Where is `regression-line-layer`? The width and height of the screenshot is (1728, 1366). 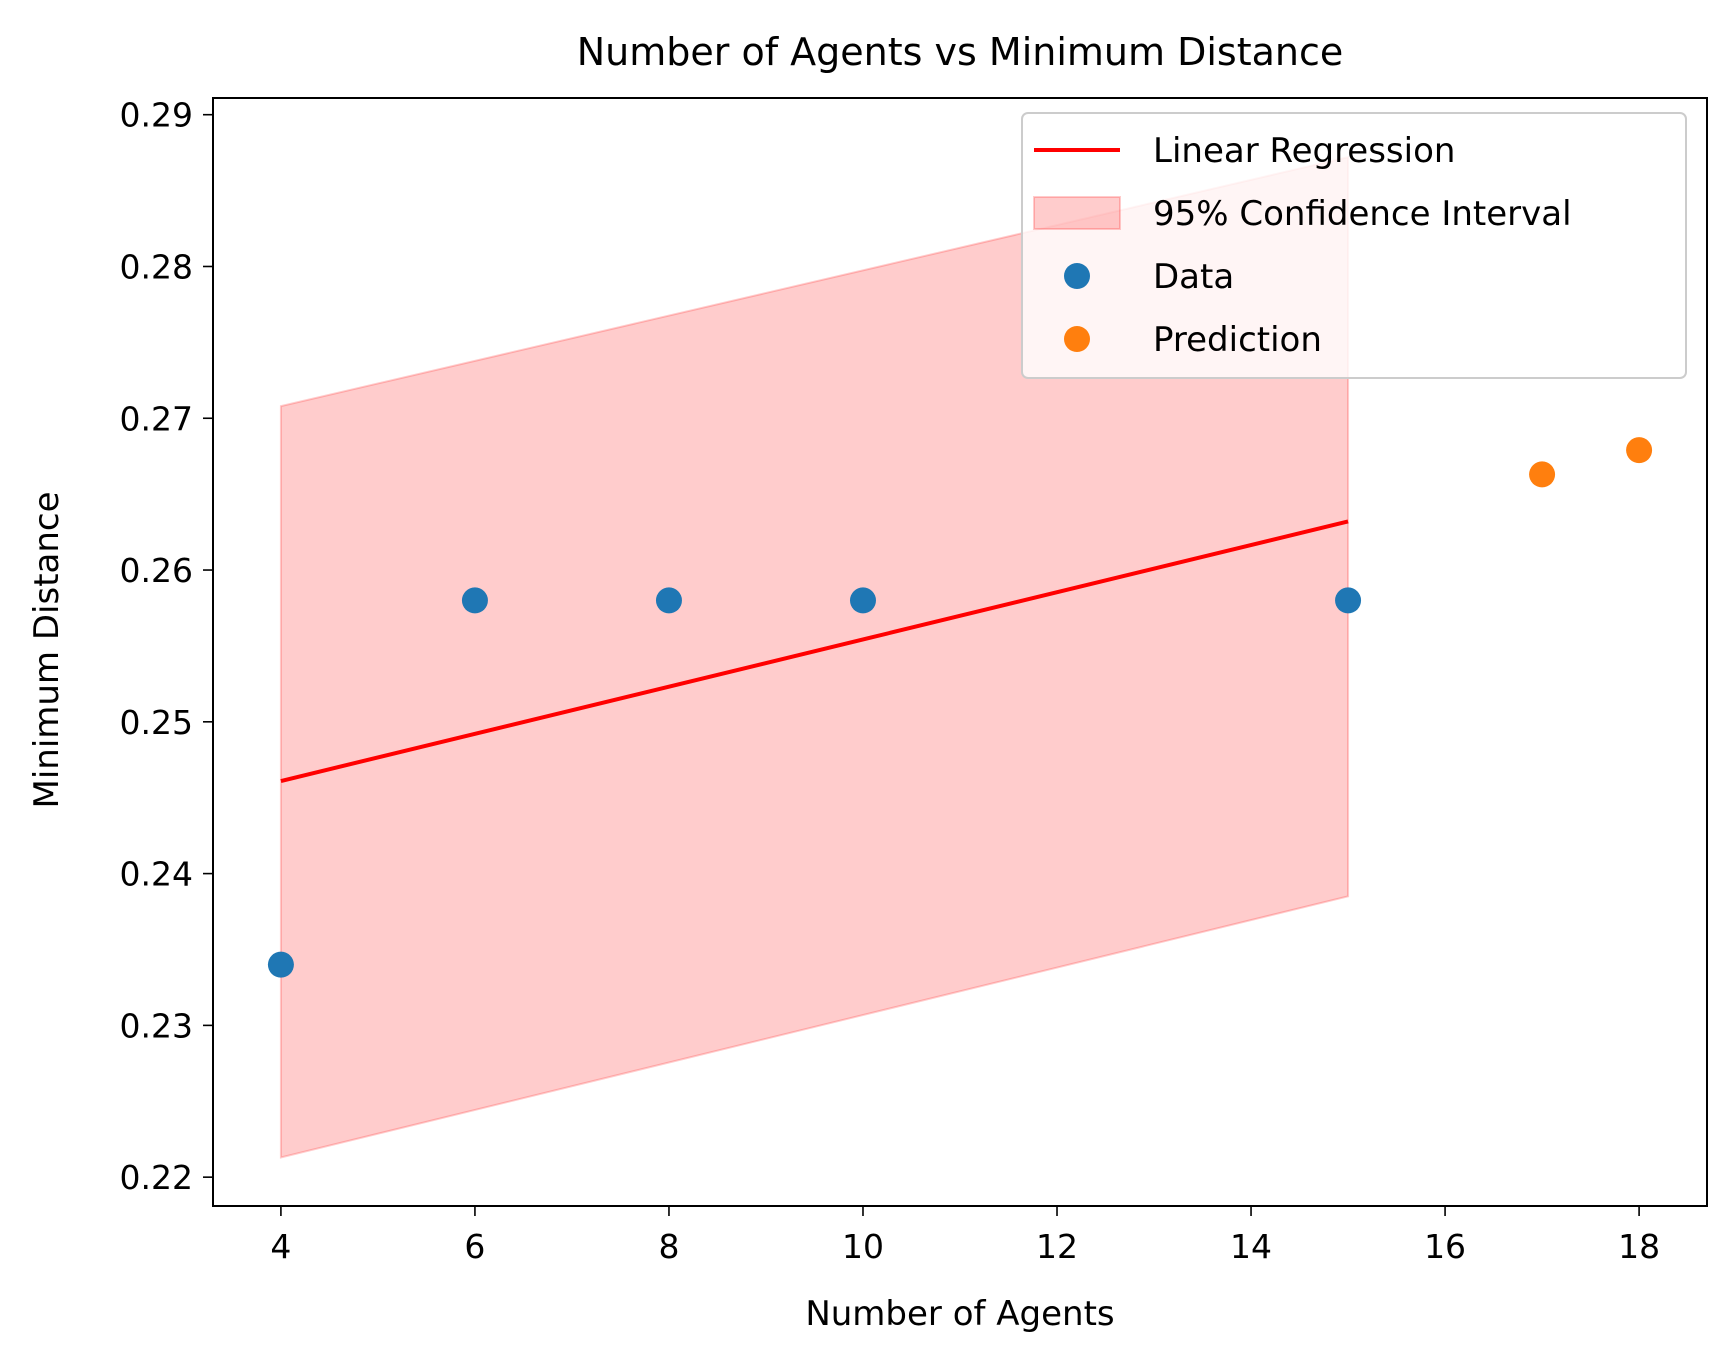
regression-line-layer is located at coordinates (814, 651).